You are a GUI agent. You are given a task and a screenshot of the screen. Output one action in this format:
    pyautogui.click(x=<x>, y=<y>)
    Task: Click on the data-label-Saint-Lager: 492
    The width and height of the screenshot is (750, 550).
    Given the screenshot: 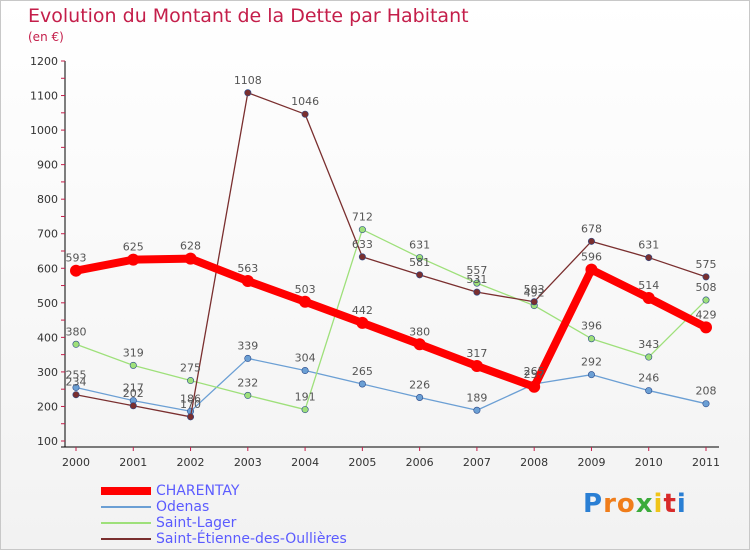 What is the action you would take?
    pyautogui.click(x=534, y=293)
    